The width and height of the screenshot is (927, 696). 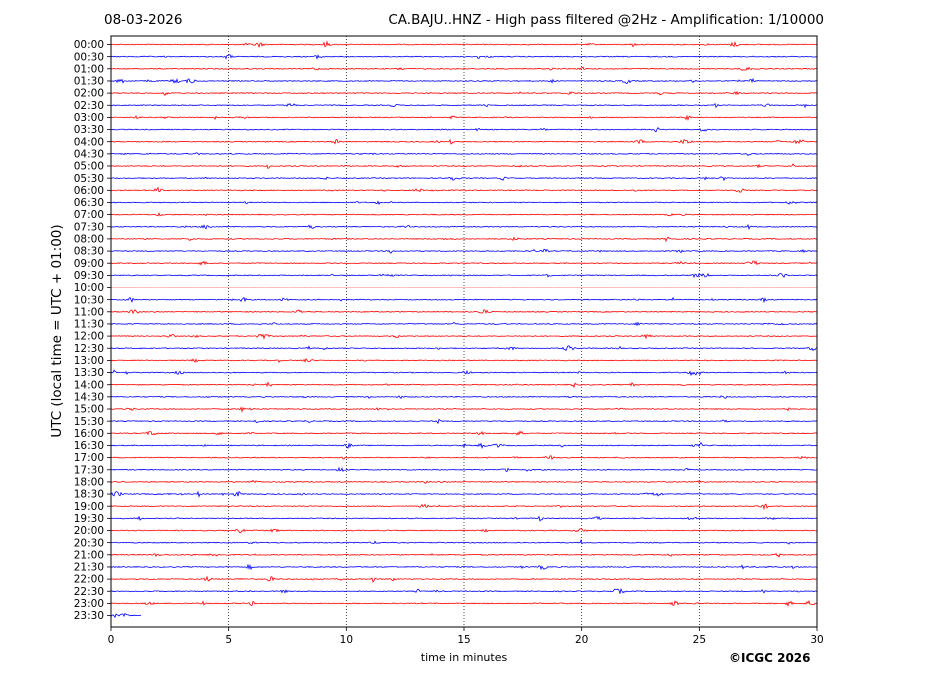 What do you see at coordinates (464, 507) in the screenshot?
I see `trace-1900` at bounding box center [464, 507].